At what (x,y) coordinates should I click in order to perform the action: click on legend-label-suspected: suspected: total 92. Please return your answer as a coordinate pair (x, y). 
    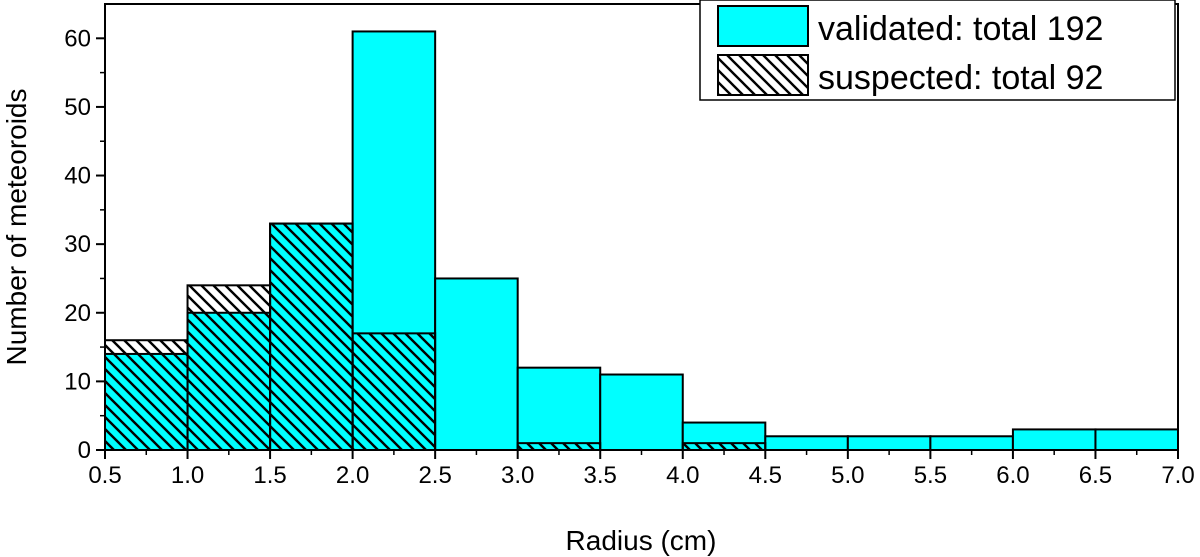
    Looking at the image, I should click on (960, 78).